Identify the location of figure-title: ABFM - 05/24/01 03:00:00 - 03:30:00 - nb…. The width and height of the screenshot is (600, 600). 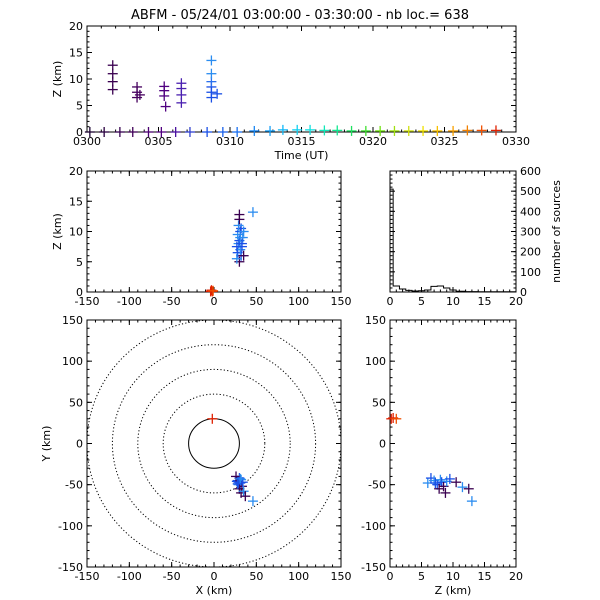
(300, 15).